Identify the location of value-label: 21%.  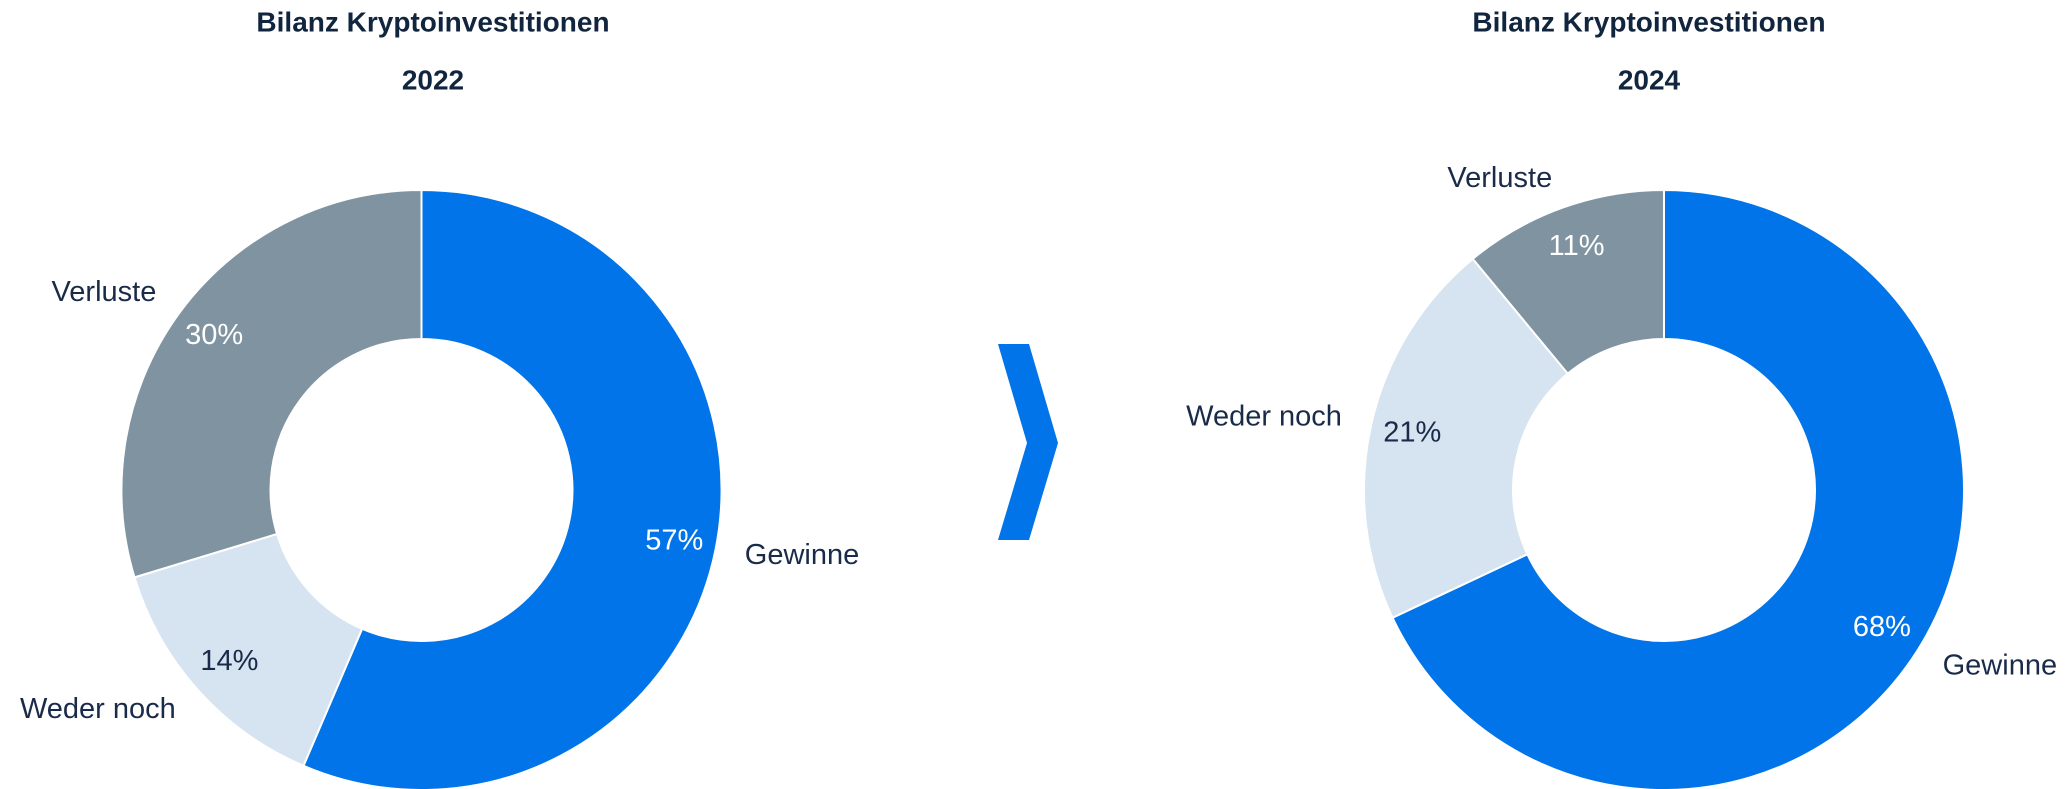
(1412, 432).